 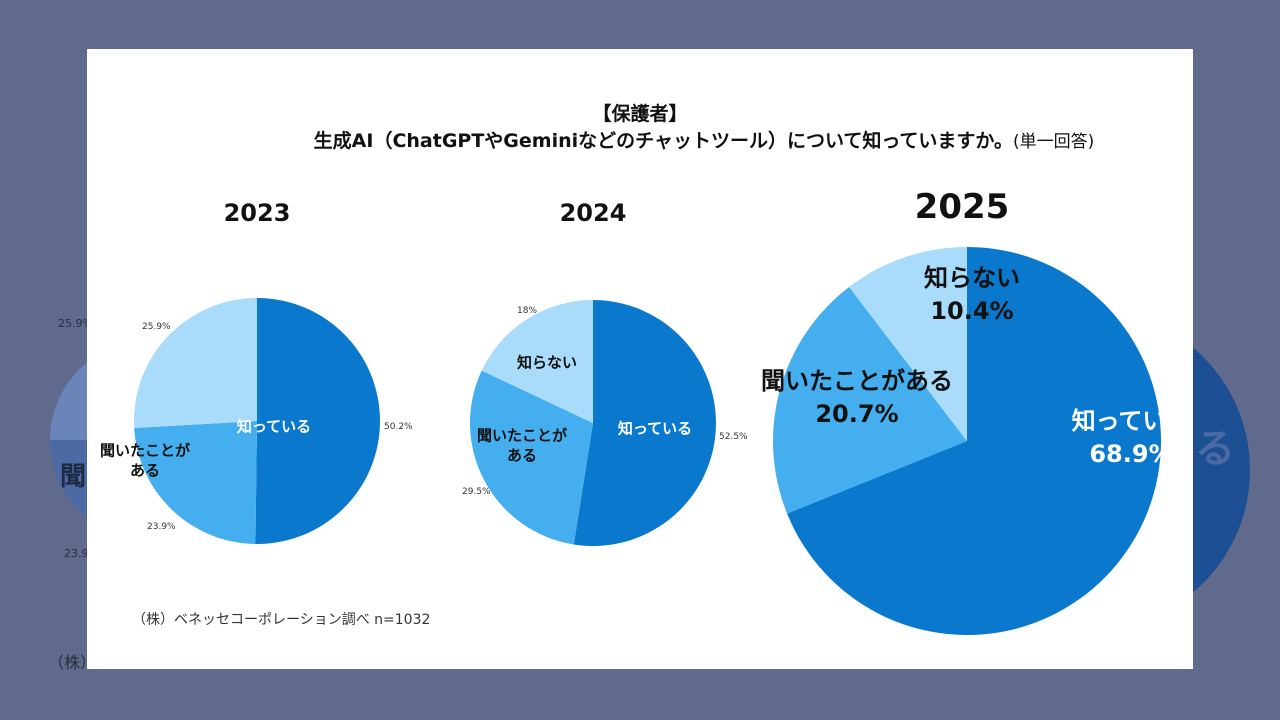 What do you see at coordinates (195, 363) in the screenshot?
I see `pie-slice-2023-dont-know` at bounding box center [195, 363].